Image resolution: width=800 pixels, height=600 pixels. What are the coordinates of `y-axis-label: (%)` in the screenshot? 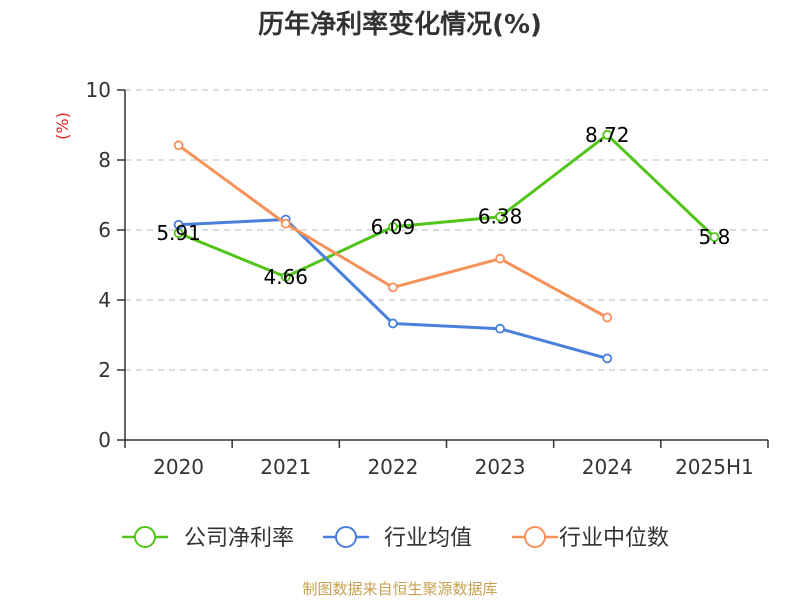 It's located at (62, 126).